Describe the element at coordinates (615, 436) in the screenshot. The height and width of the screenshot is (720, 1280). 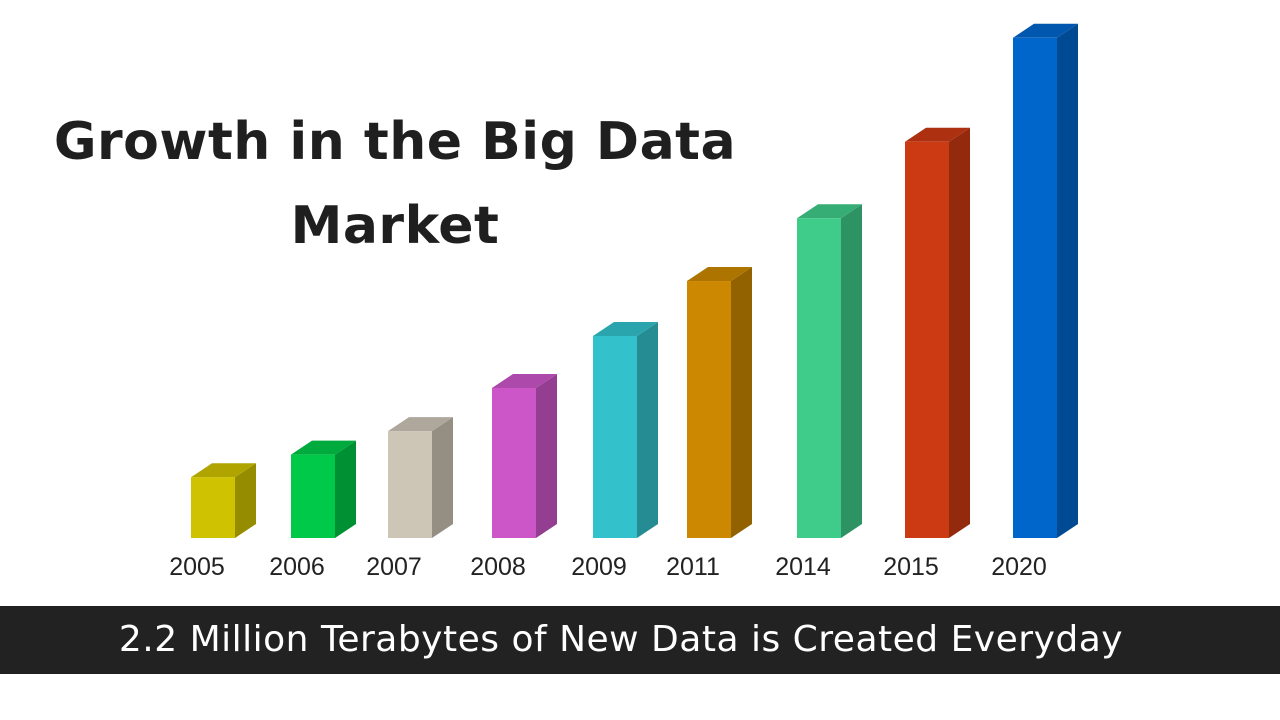
I see `bar-front-2009` at that location.